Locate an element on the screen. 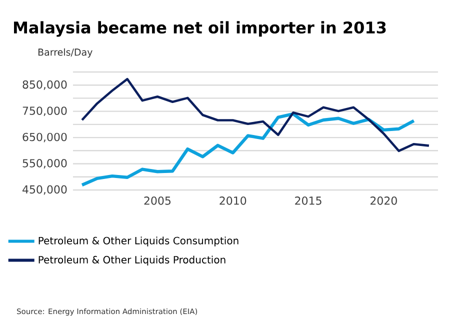 The height and width of the screenshot is (336, 457). x-tick-label: 2020 is located at coordinates (383, 200).